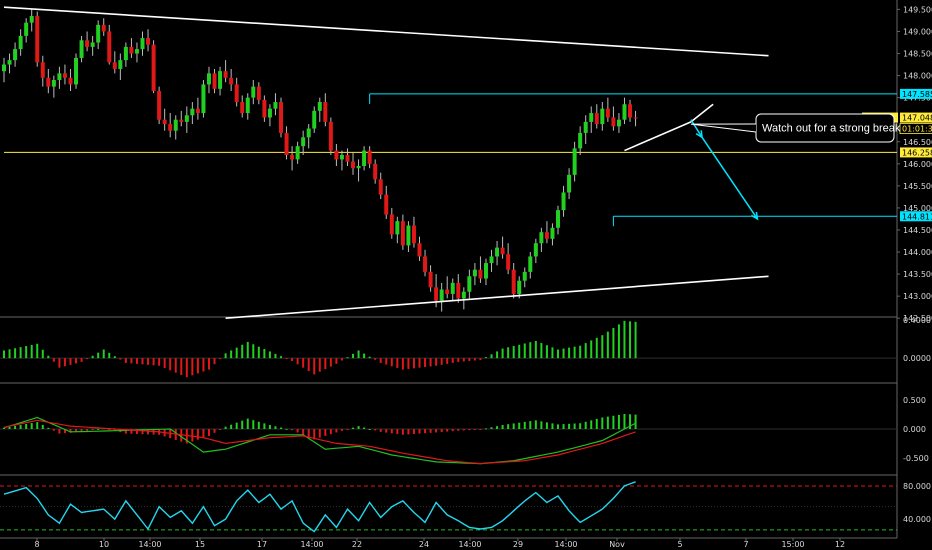 The image size is (932, 550). I want to click on rsi-panel, so click(319, 507).